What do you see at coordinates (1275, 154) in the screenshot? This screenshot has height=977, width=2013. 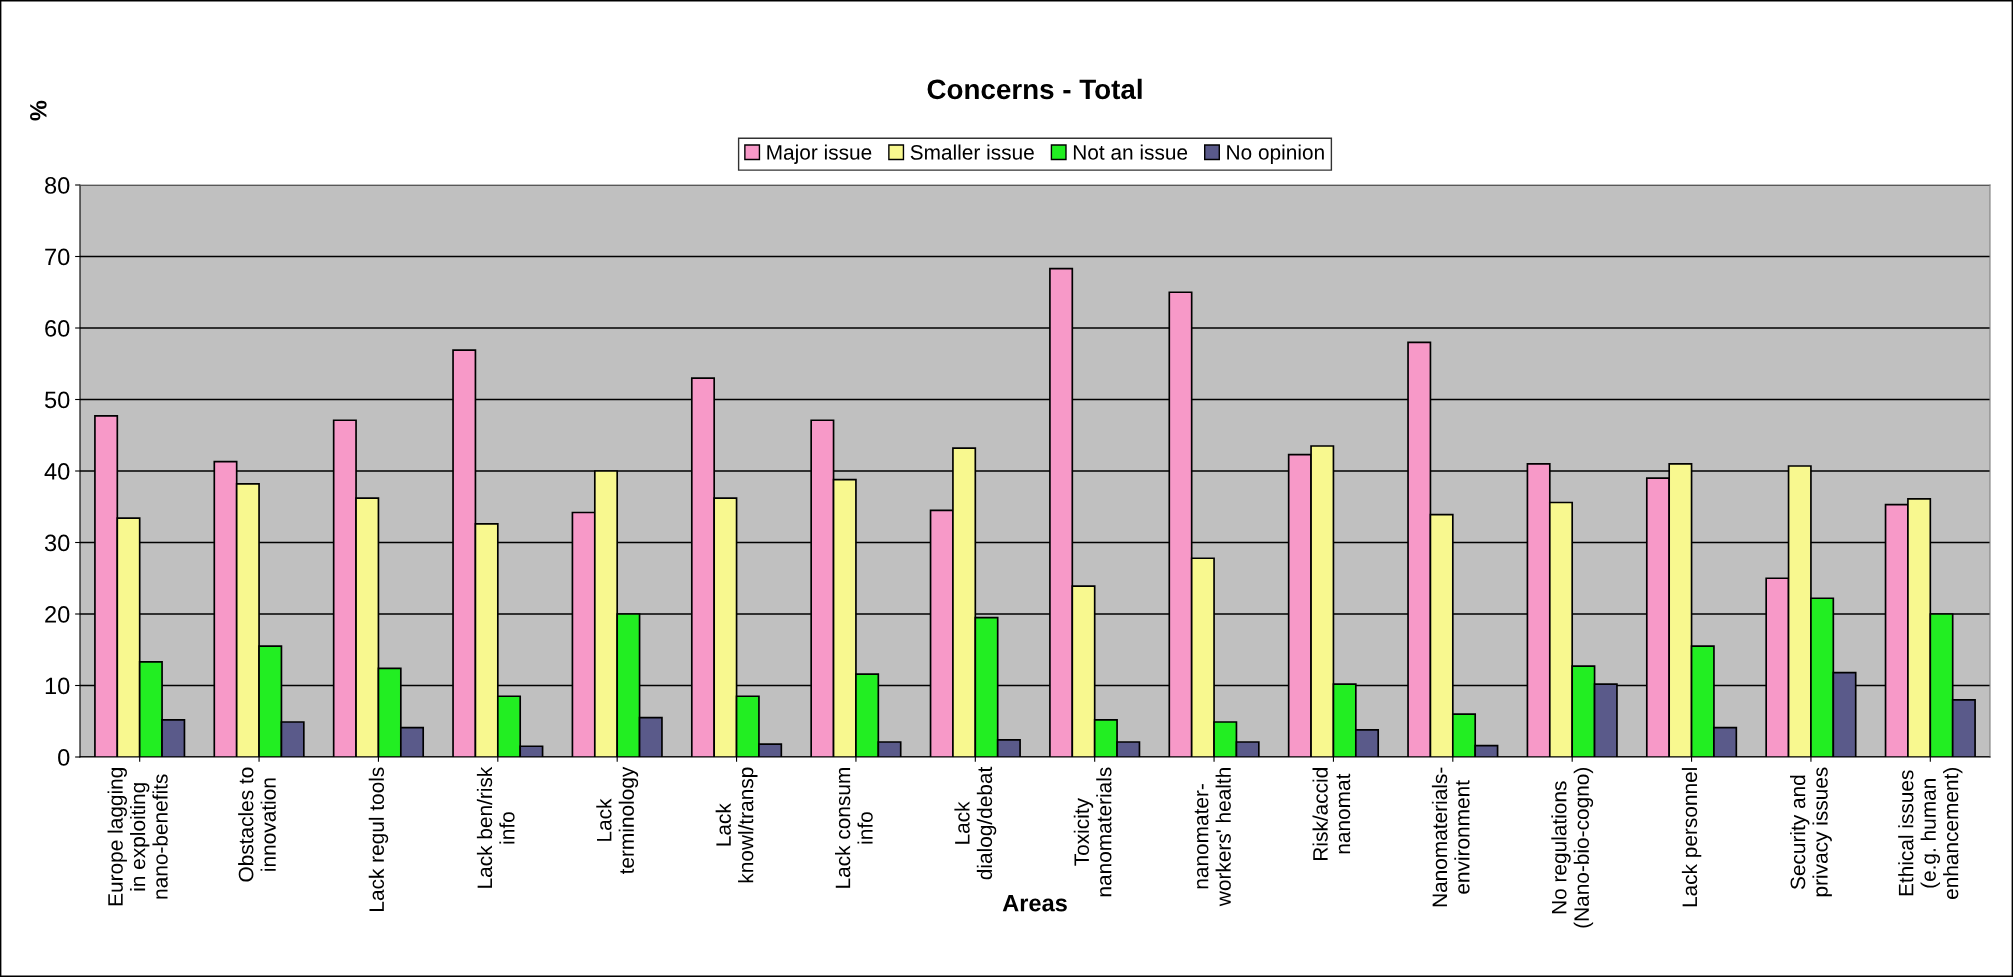 I see `legend-label: No opinion` at bounding box center [1275, 154].